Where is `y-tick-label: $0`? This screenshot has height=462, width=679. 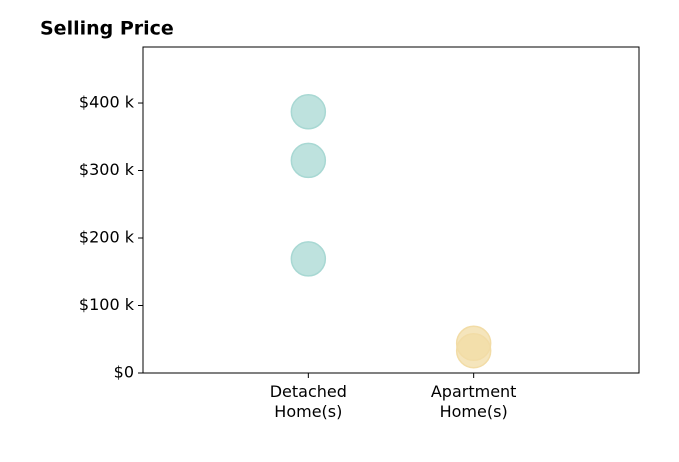 y-tick-label: $0 is located at coordinates (124, 372).